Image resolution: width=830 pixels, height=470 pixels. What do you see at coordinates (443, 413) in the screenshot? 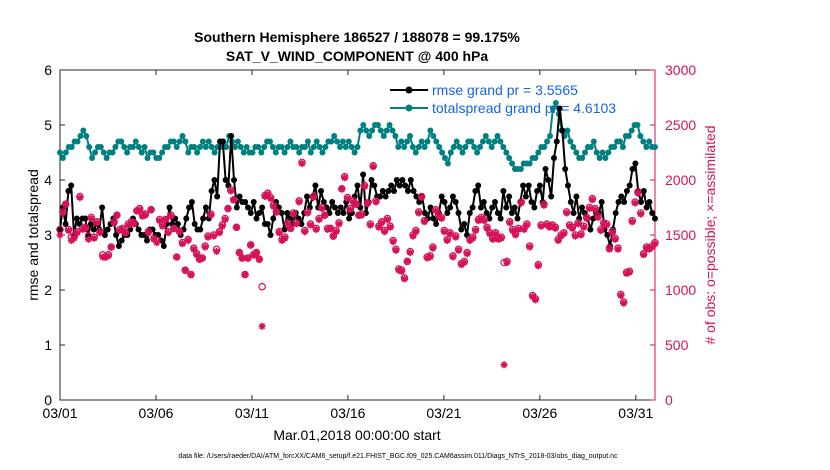
I see `x-tick-label: 03/21` at bounding box center [443, 413].